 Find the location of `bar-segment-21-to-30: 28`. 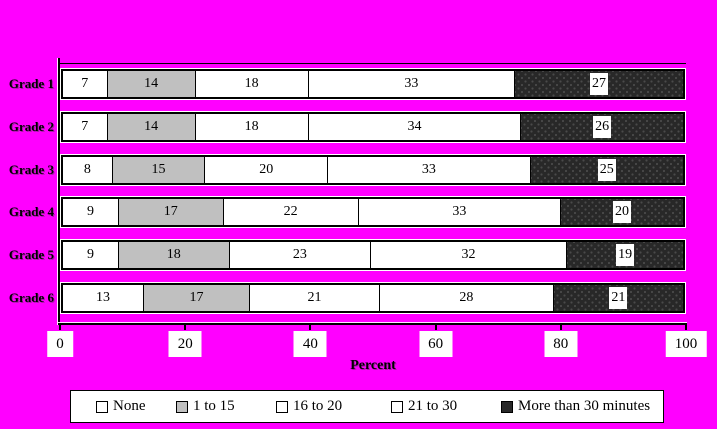

bar-segment-21-to-30: 28 is located at coordinates (466, 298).